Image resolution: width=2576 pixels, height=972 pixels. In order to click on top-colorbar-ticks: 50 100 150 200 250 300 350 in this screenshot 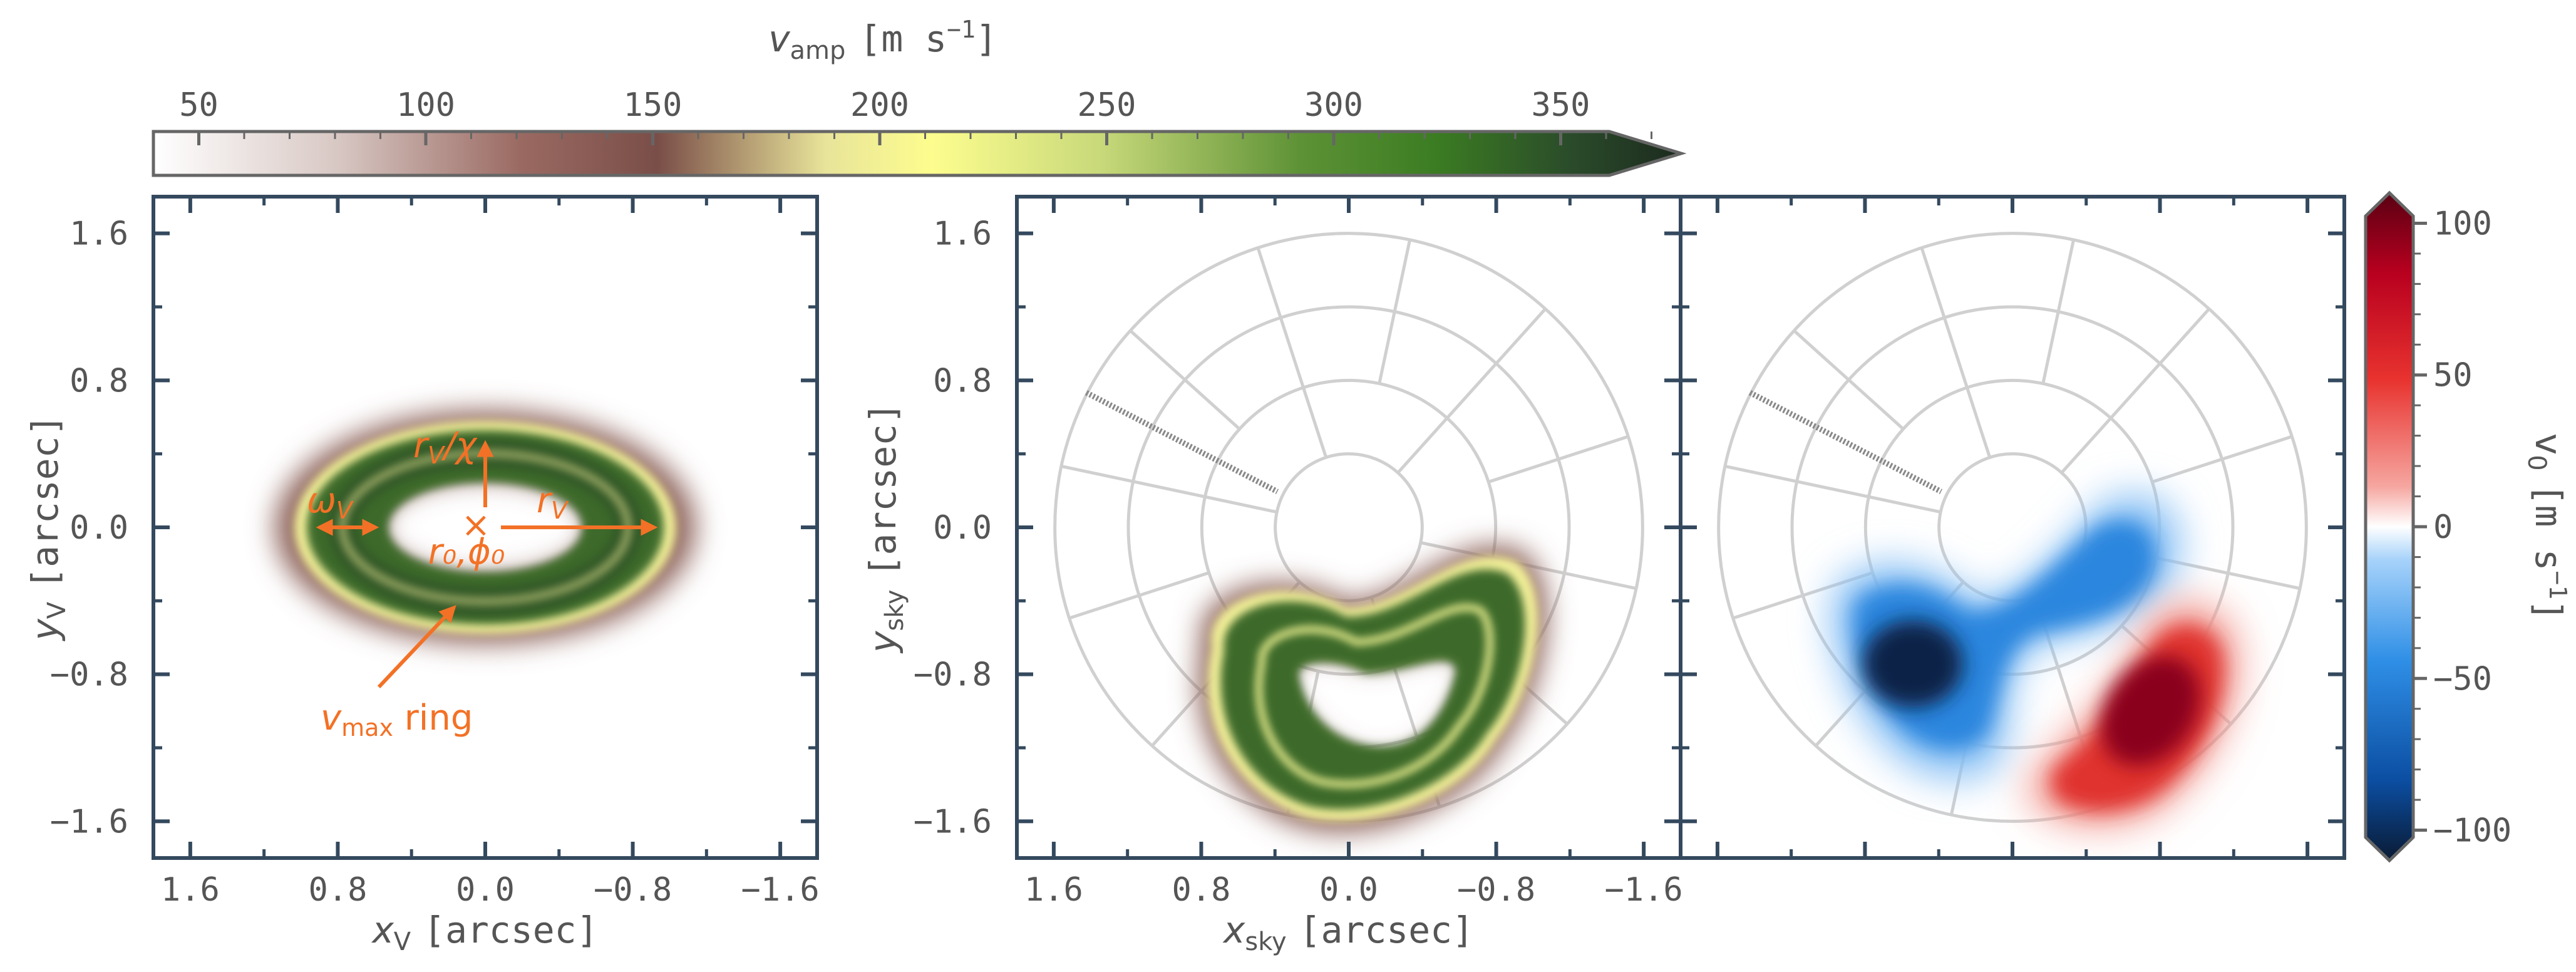, I will do `click(916, 115)`.